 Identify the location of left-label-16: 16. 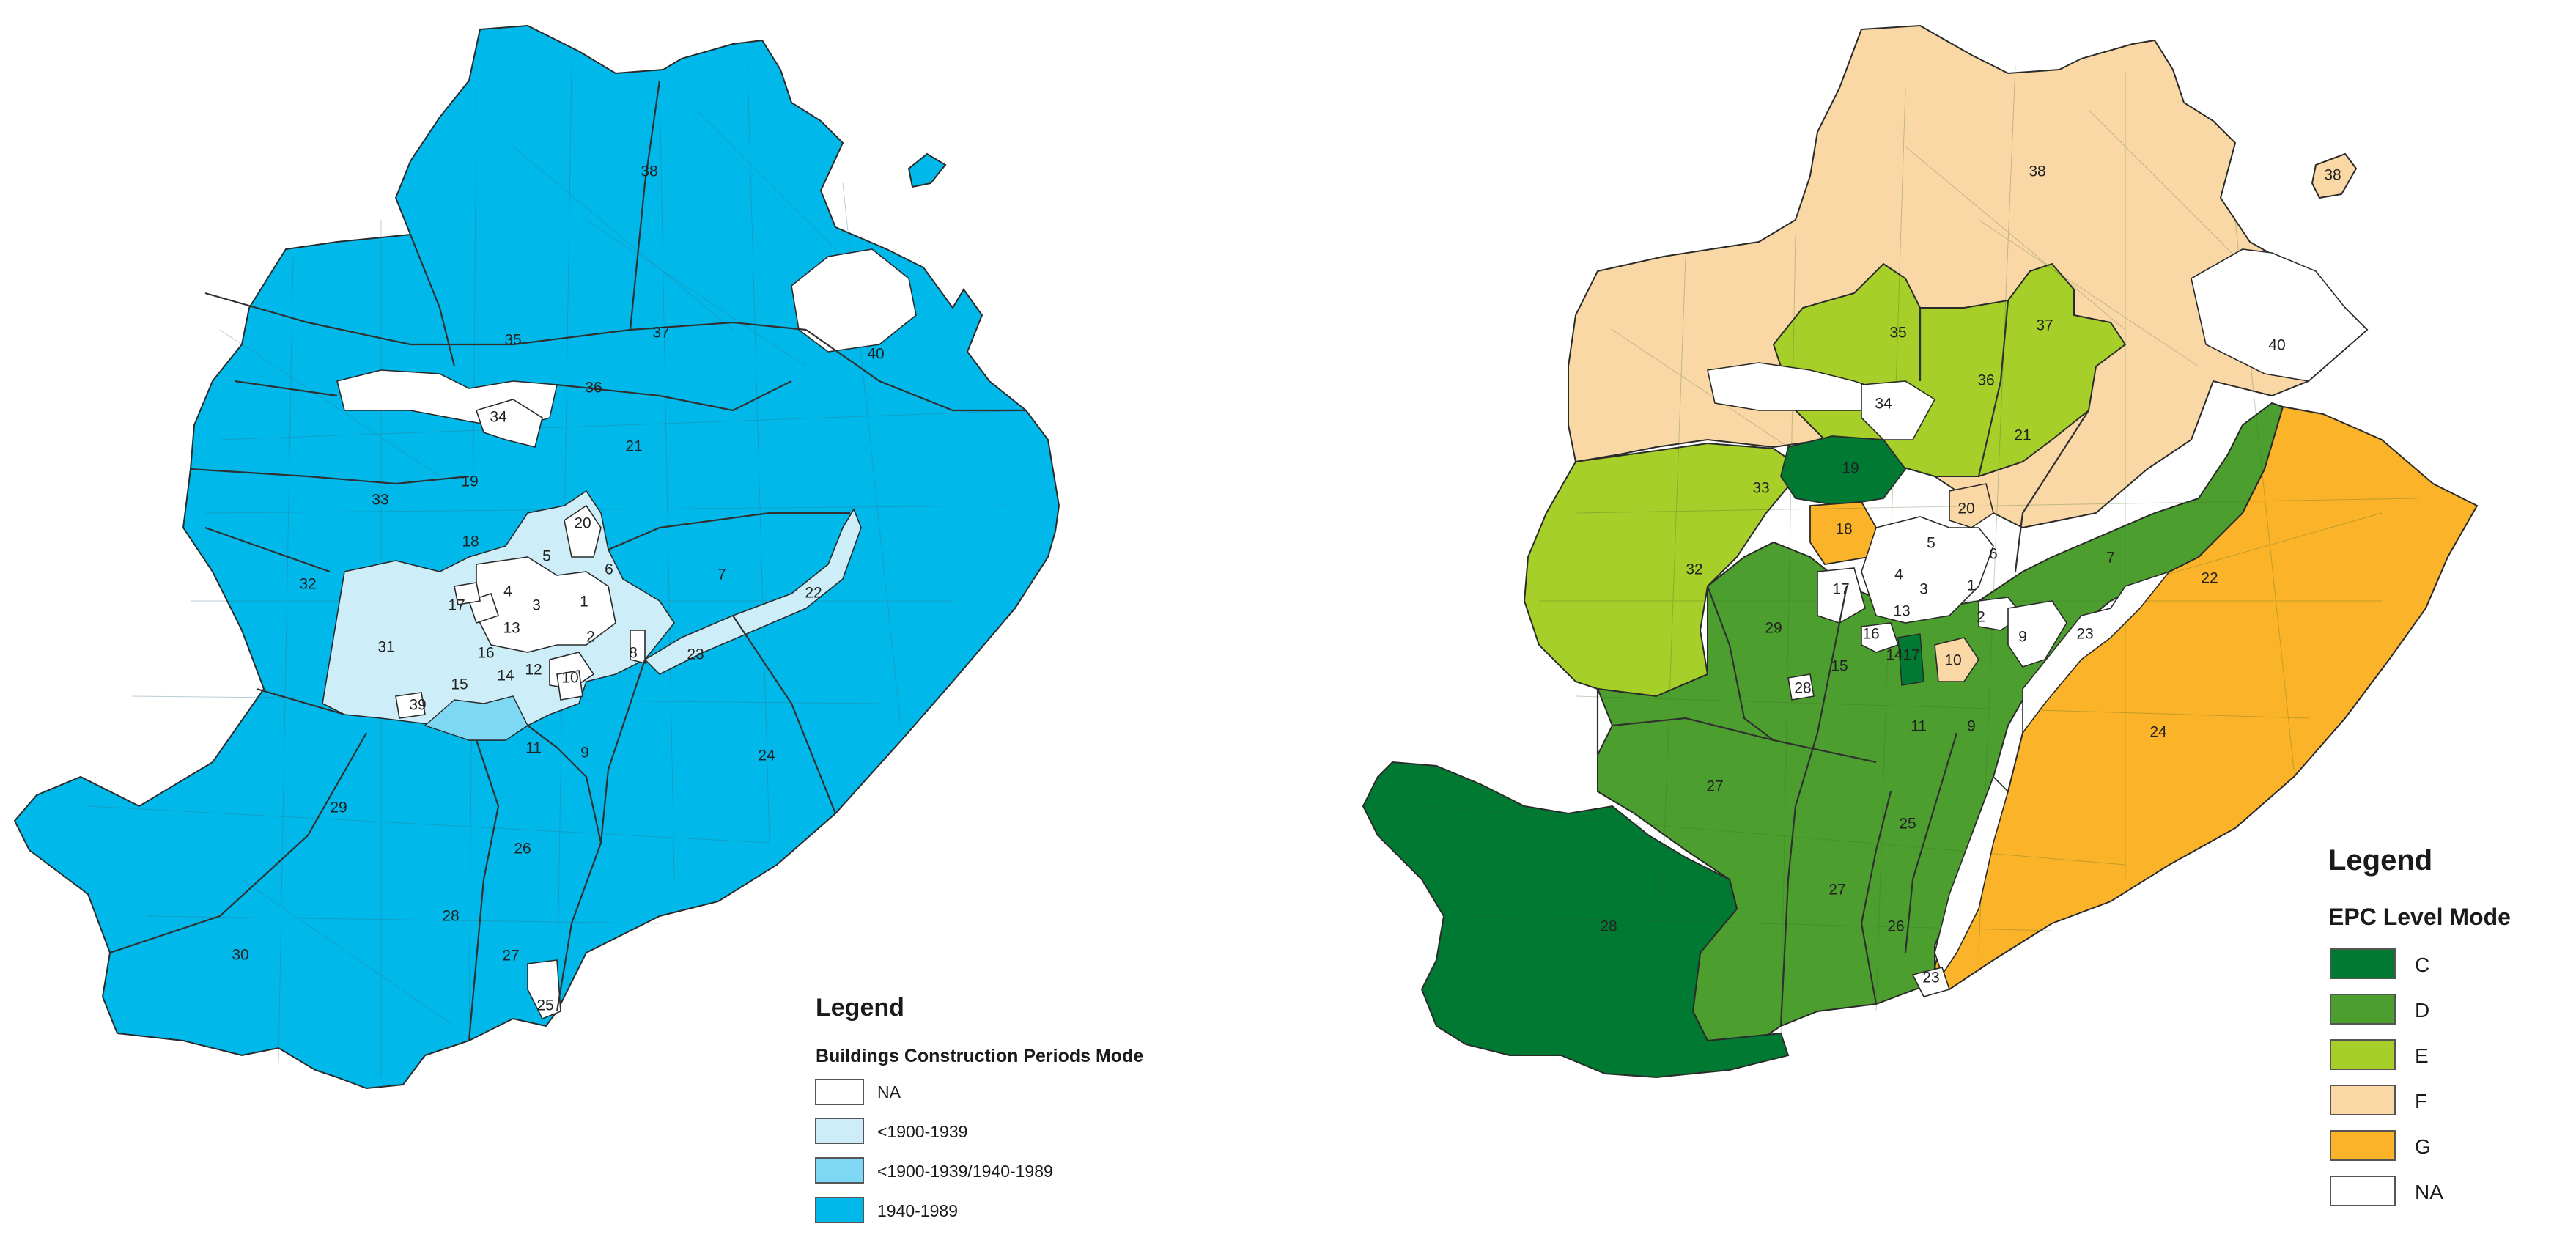
(485, 653).